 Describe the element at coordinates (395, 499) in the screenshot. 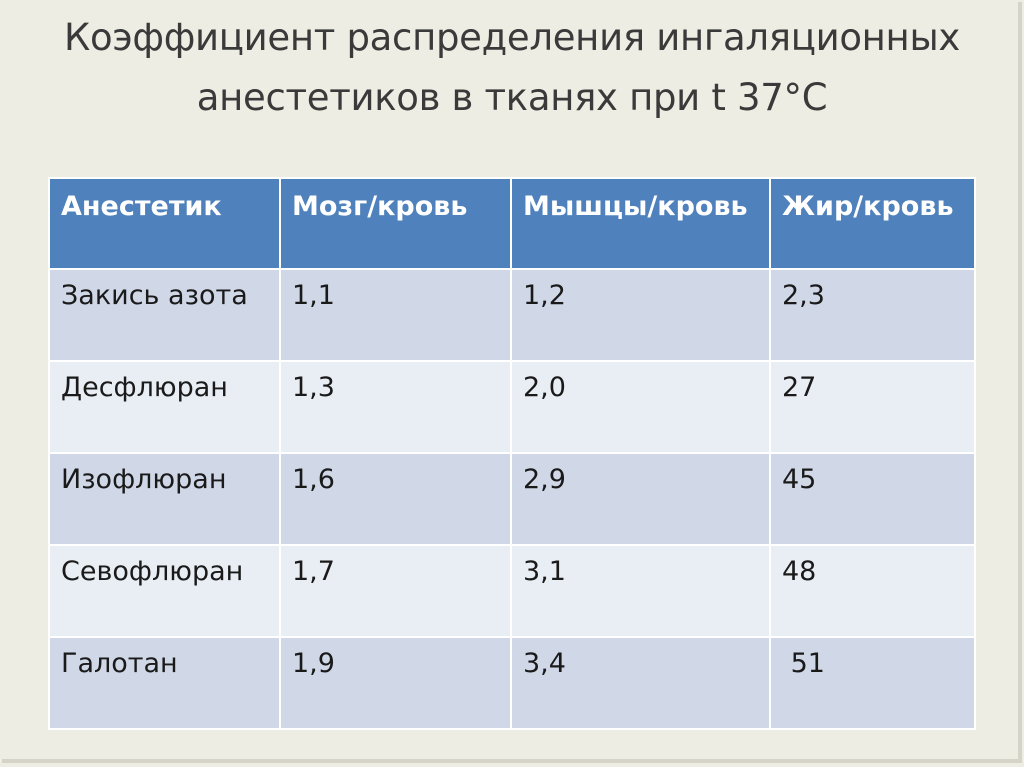

I see `cell-brain-blood: 1,6` at that location.